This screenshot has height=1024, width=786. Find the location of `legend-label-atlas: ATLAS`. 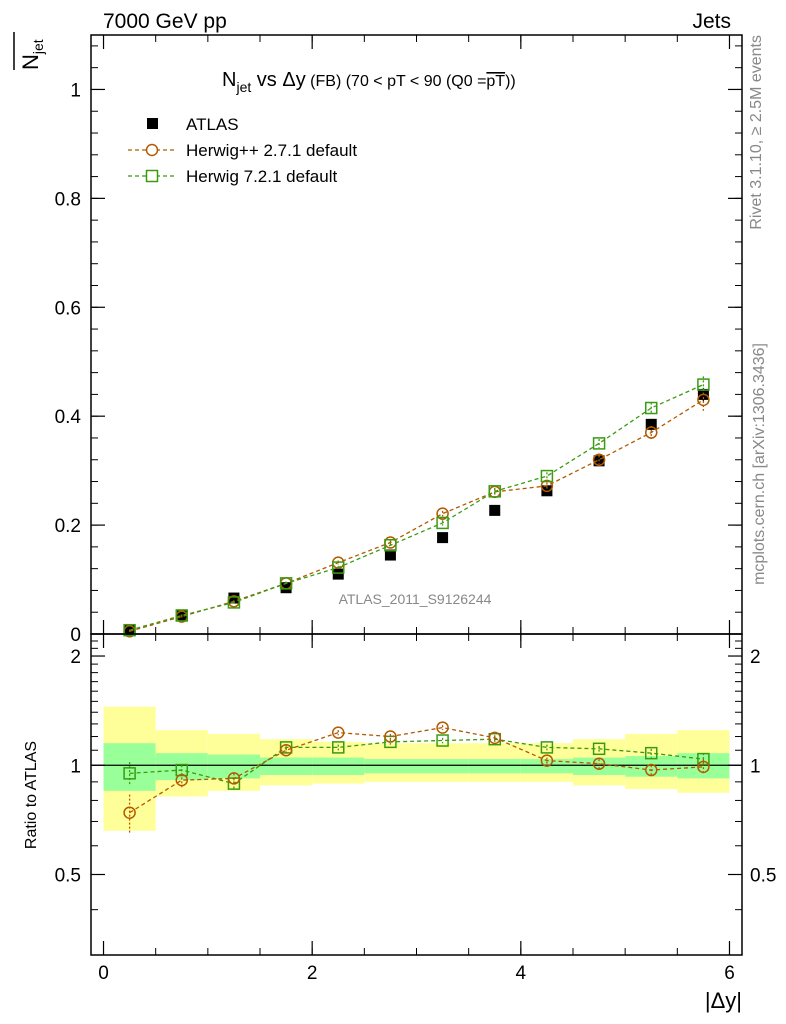

legend-label-atlas: ATLAS is located at coordinates (212, 124).